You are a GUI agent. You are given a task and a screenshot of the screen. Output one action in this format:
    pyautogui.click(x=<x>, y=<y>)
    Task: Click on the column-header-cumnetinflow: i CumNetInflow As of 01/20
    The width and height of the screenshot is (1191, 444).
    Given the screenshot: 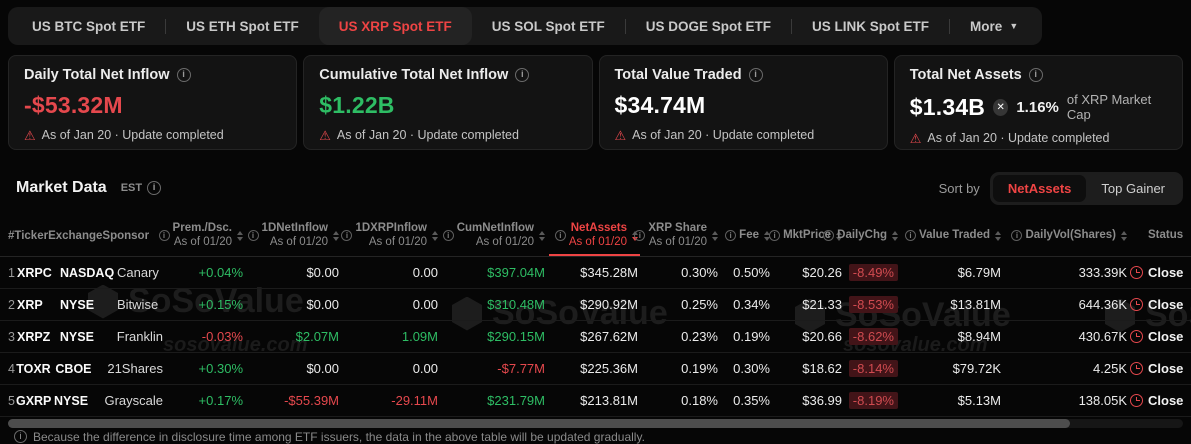 What is the action you would take?
    pyautogui.click(x=491, y=235)
    